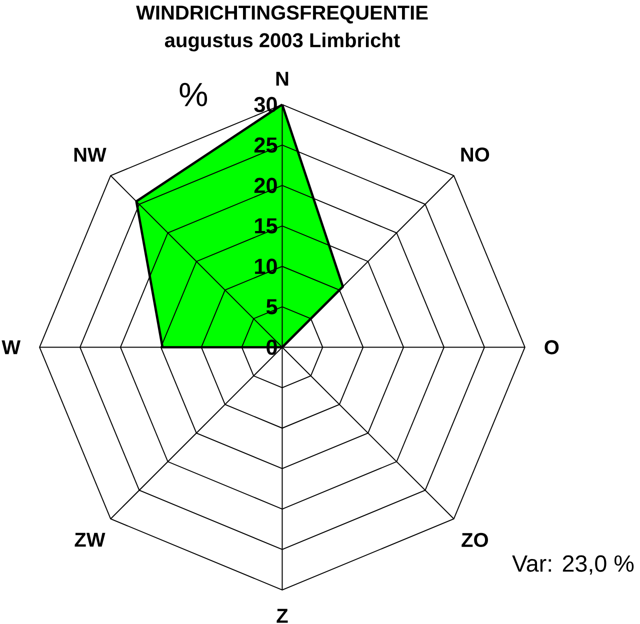 This screenshot has width=640, height=624. I want to click on y-tick-label: 5, so click(272, 306).